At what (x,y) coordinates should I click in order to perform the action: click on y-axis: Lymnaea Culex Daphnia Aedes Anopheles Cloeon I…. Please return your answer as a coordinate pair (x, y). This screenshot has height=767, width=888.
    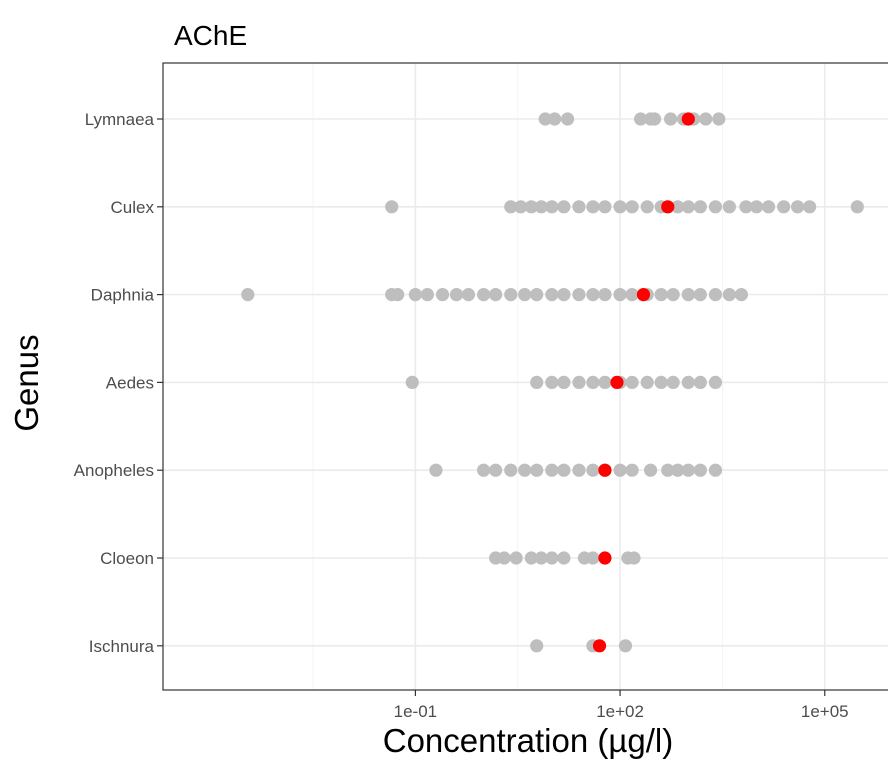
    Looking at the image, I should click on (118, 383).